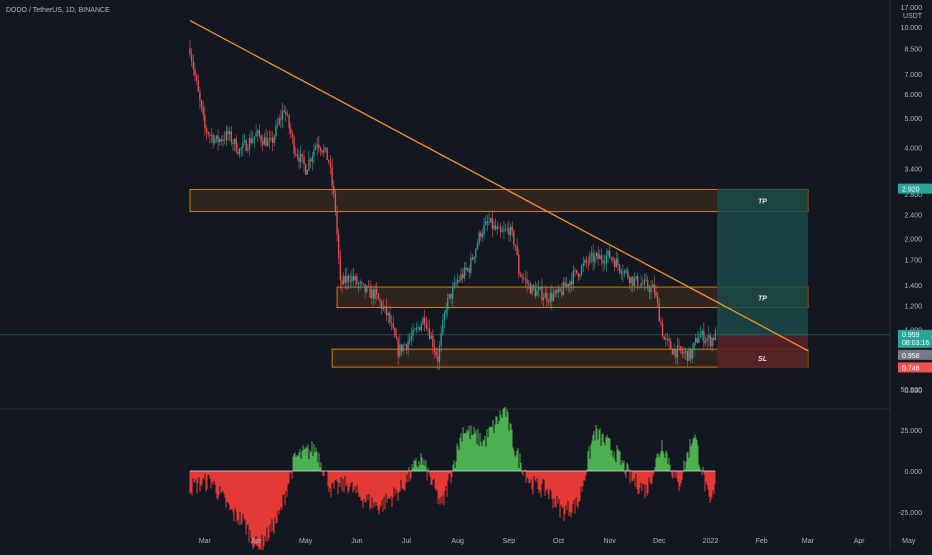 The height and width of the screenshot is (555, 932). What do you see at coordinates (257, 541) in the screenshot?
I see `time-tick-1: Apr` at bounding box center [257, 541].